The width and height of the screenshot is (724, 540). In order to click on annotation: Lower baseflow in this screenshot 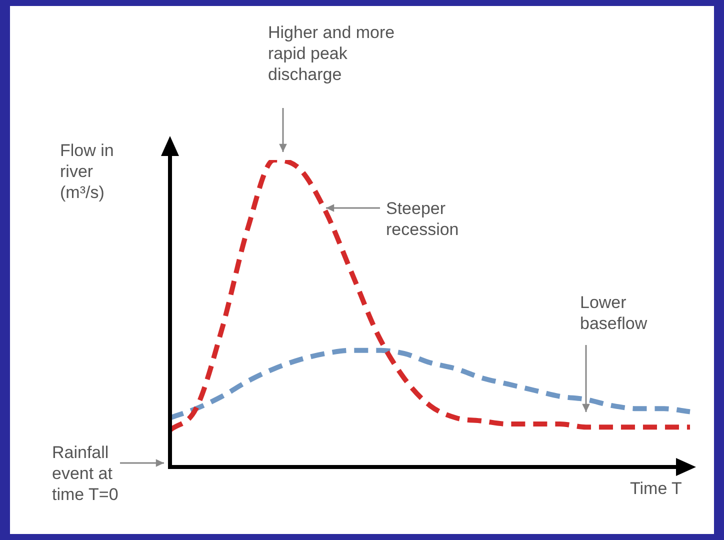, I will do `click(614, 313)`.